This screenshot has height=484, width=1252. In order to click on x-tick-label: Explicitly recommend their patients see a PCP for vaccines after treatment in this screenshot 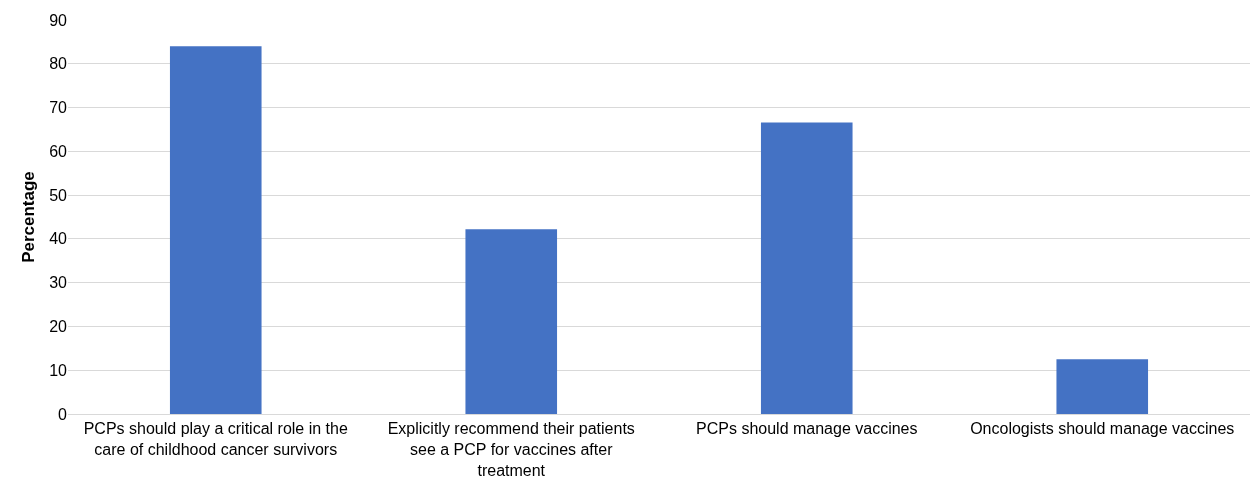, I will do `click(511, 449)`.